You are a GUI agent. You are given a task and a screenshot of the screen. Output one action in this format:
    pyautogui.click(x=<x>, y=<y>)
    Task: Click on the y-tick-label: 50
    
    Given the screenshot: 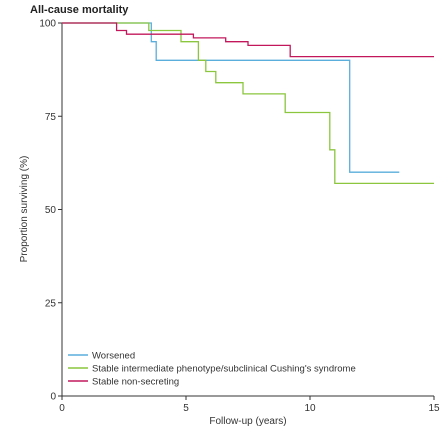 What is the action you would take?
    pyautogui.click(x=51, y=210)
    